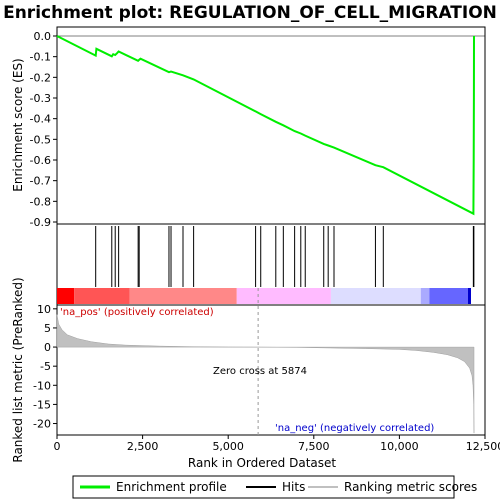 The height and width of the screenshot is (500, 500). What do you see at coordinates (43, 36) in the screenshot?
I see `es-y-tick-label: 0.0` at bounding box center [43, 36].